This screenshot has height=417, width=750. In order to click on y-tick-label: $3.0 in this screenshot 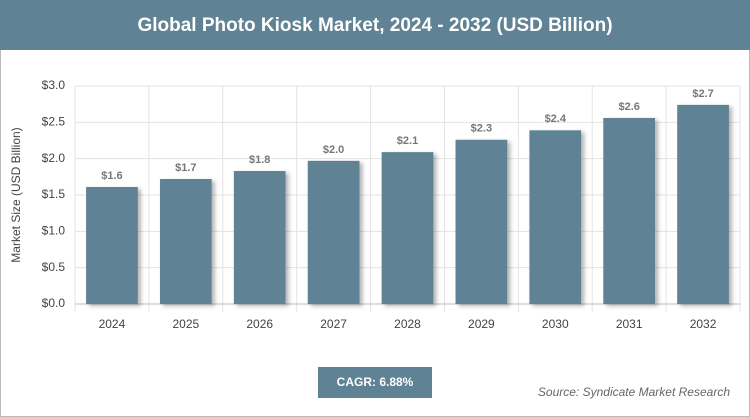, I will do `click(54, 85)`.